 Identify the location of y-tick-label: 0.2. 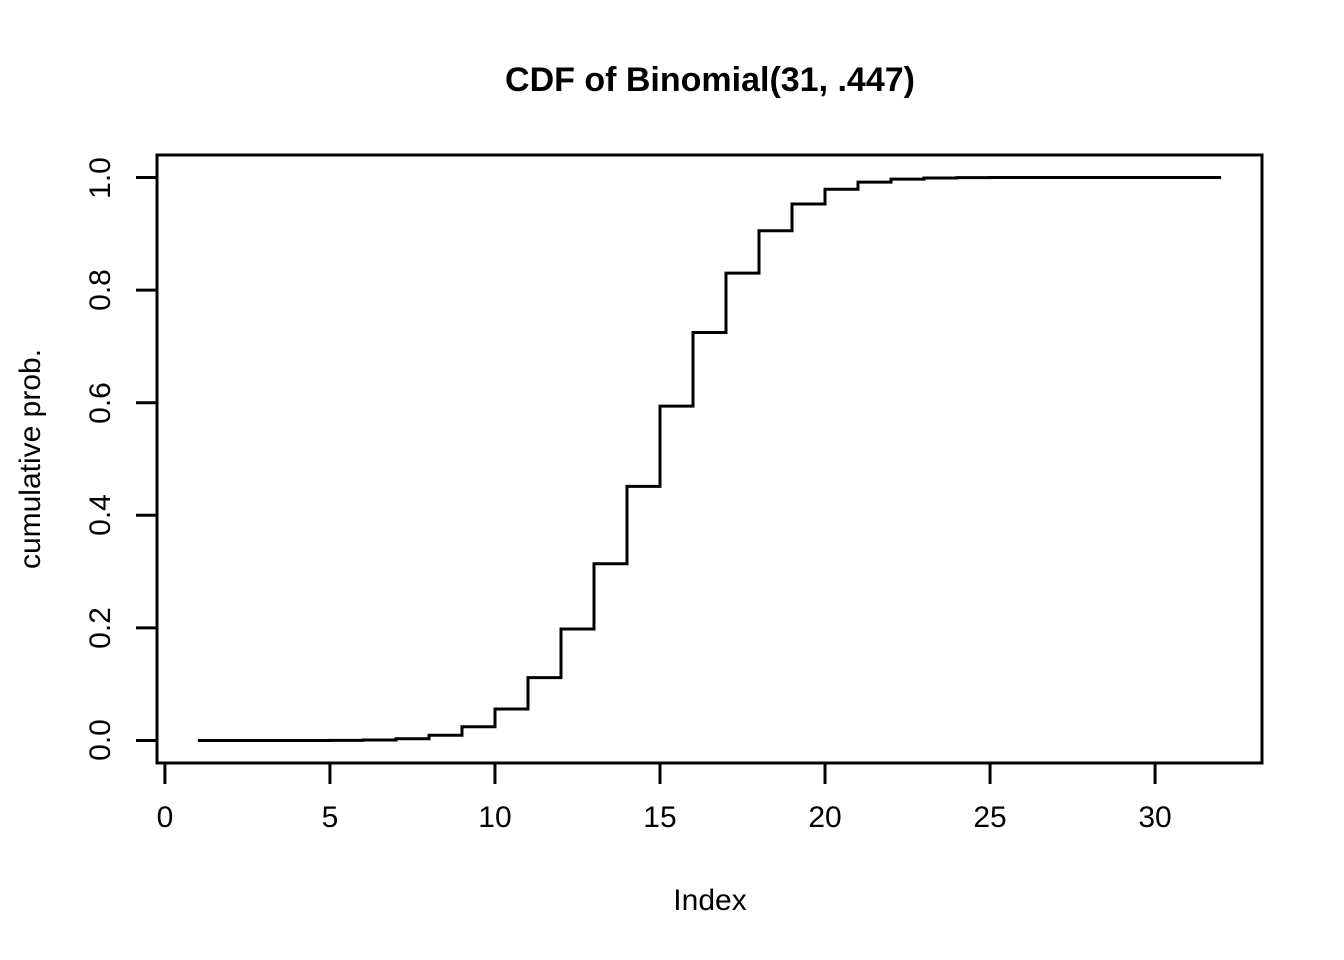
(100, 628).